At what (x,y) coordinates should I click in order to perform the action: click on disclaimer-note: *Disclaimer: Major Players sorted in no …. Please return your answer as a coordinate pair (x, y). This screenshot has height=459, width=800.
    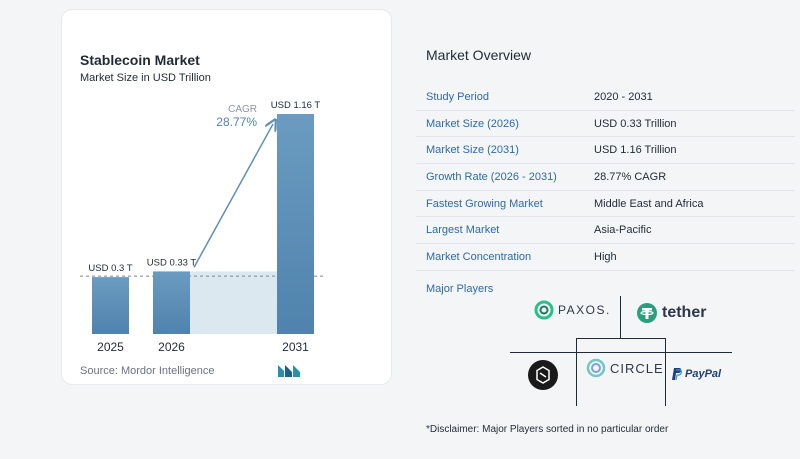
    Looking at the image, I should click on (547, 429).